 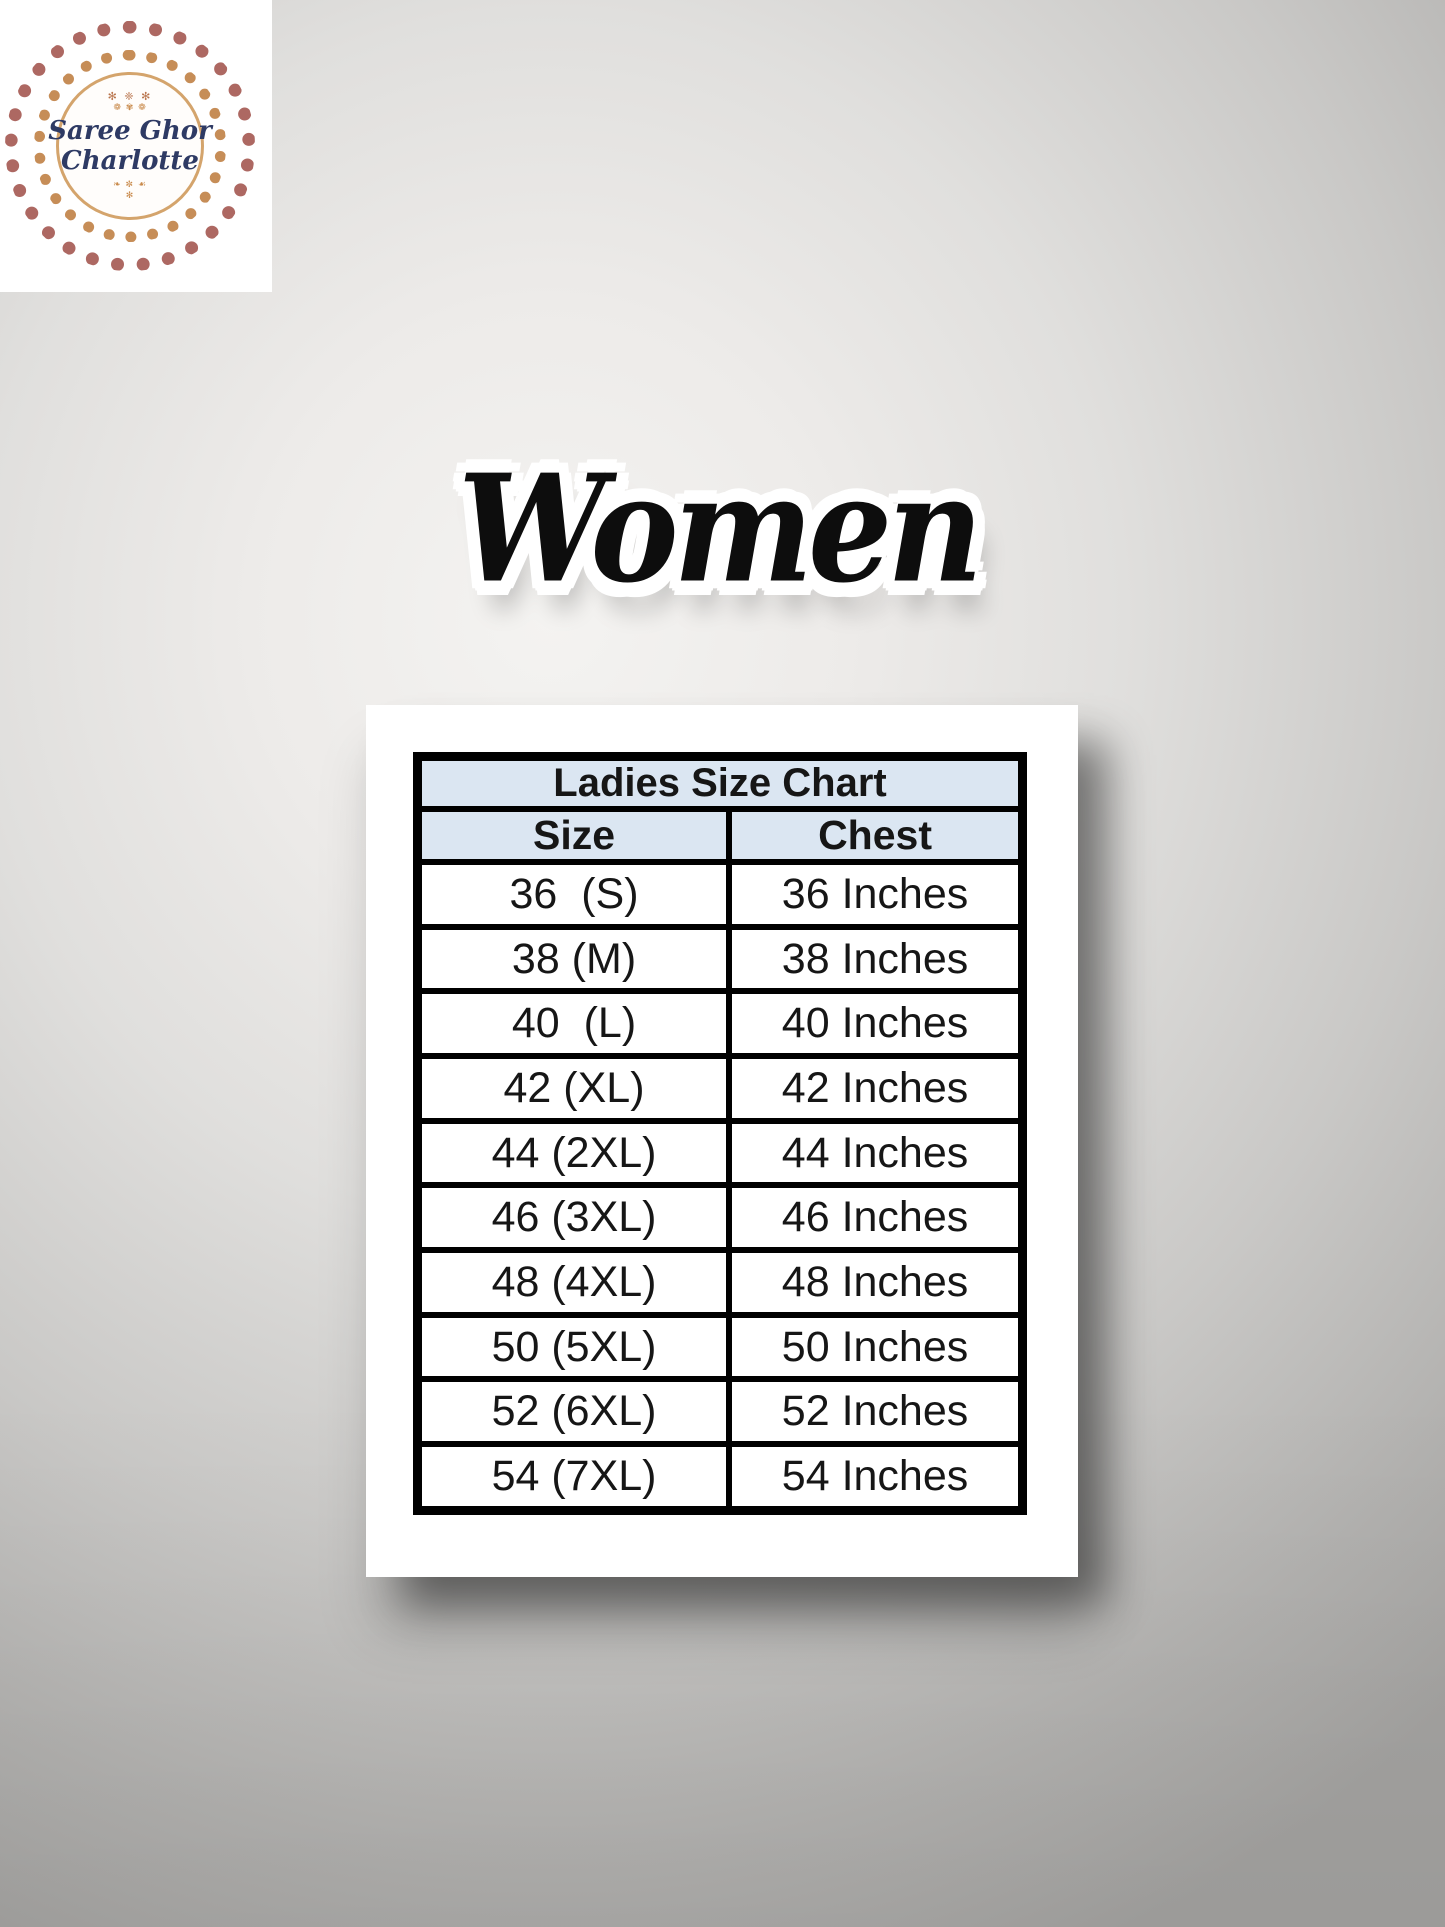 I want to click on brand-name-line1: Saree Ghor, so click(x=130, y=131).